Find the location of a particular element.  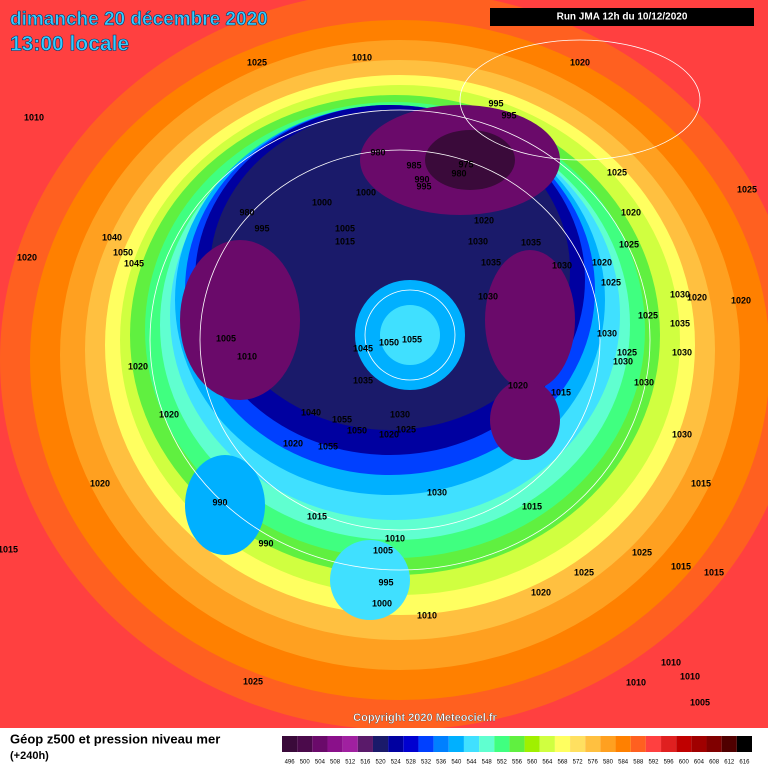

scale-tick-label: 540 is located at coordinates (456, 763).